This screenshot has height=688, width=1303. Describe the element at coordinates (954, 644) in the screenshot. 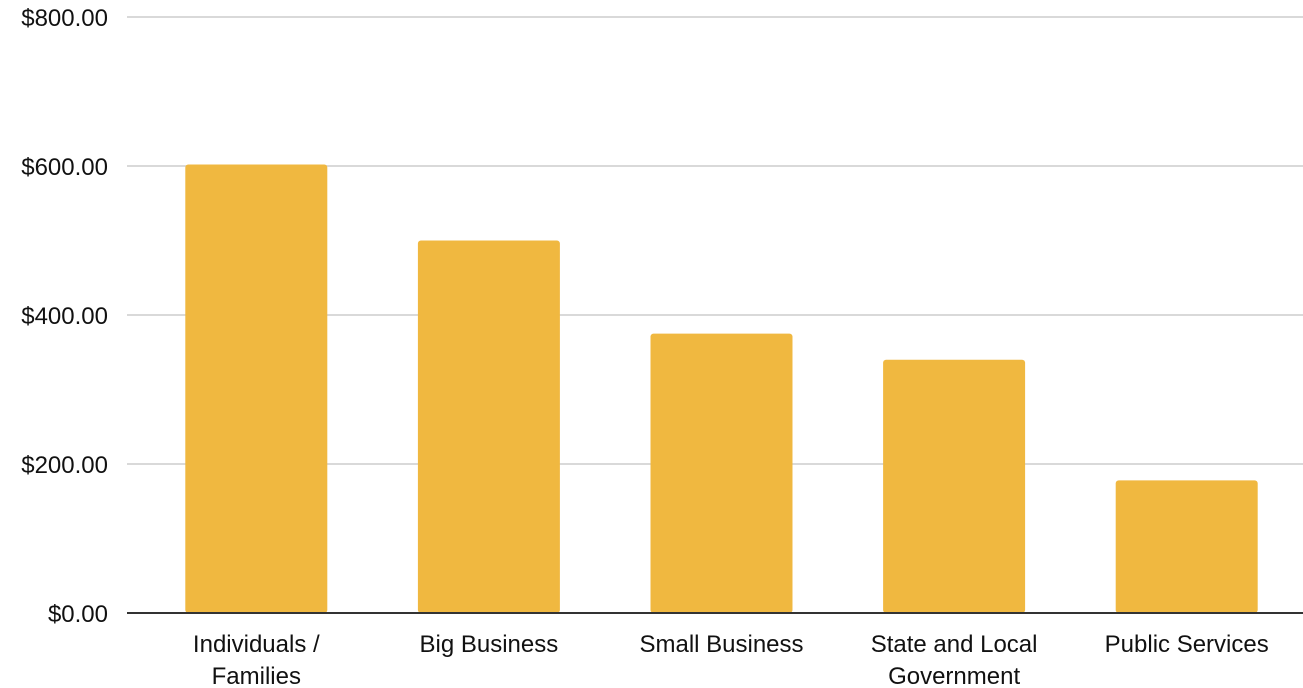

I see `x-tick-label-line: State and Local` at that location.